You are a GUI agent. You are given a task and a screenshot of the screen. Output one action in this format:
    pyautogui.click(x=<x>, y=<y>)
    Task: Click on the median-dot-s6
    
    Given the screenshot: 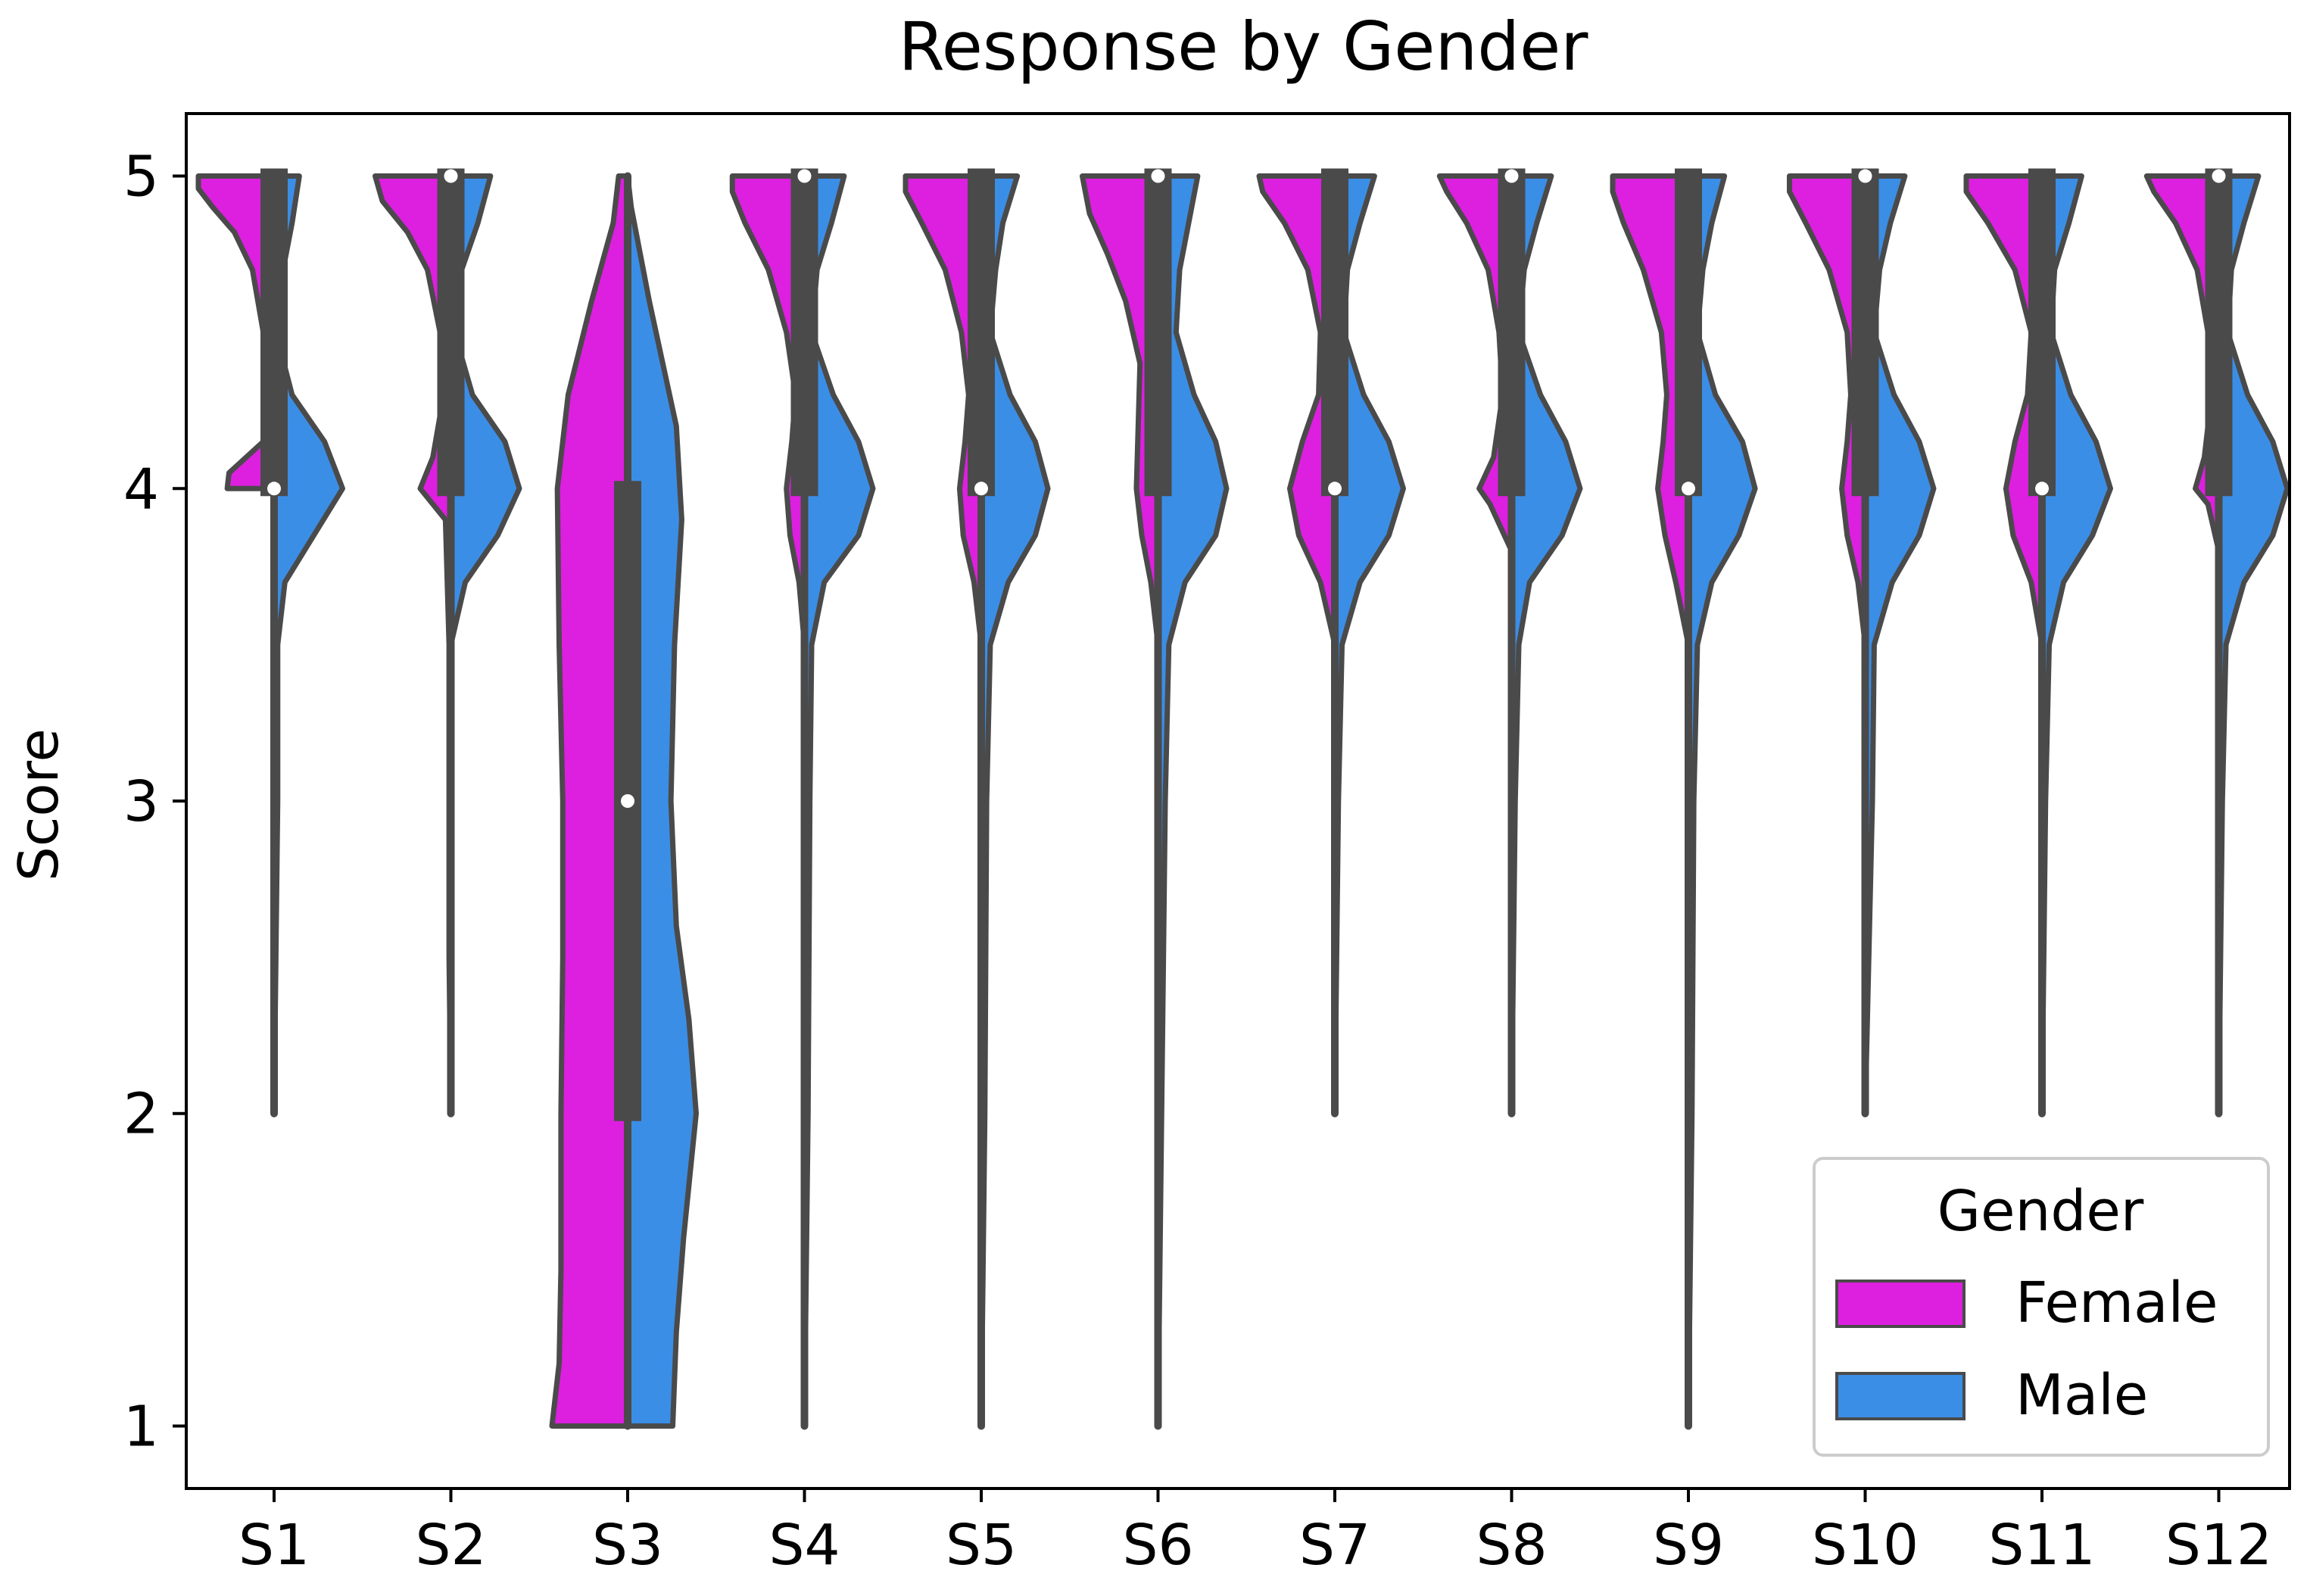 What is the action you would take?
    pyautogui.click(x=1158, y=176)
    